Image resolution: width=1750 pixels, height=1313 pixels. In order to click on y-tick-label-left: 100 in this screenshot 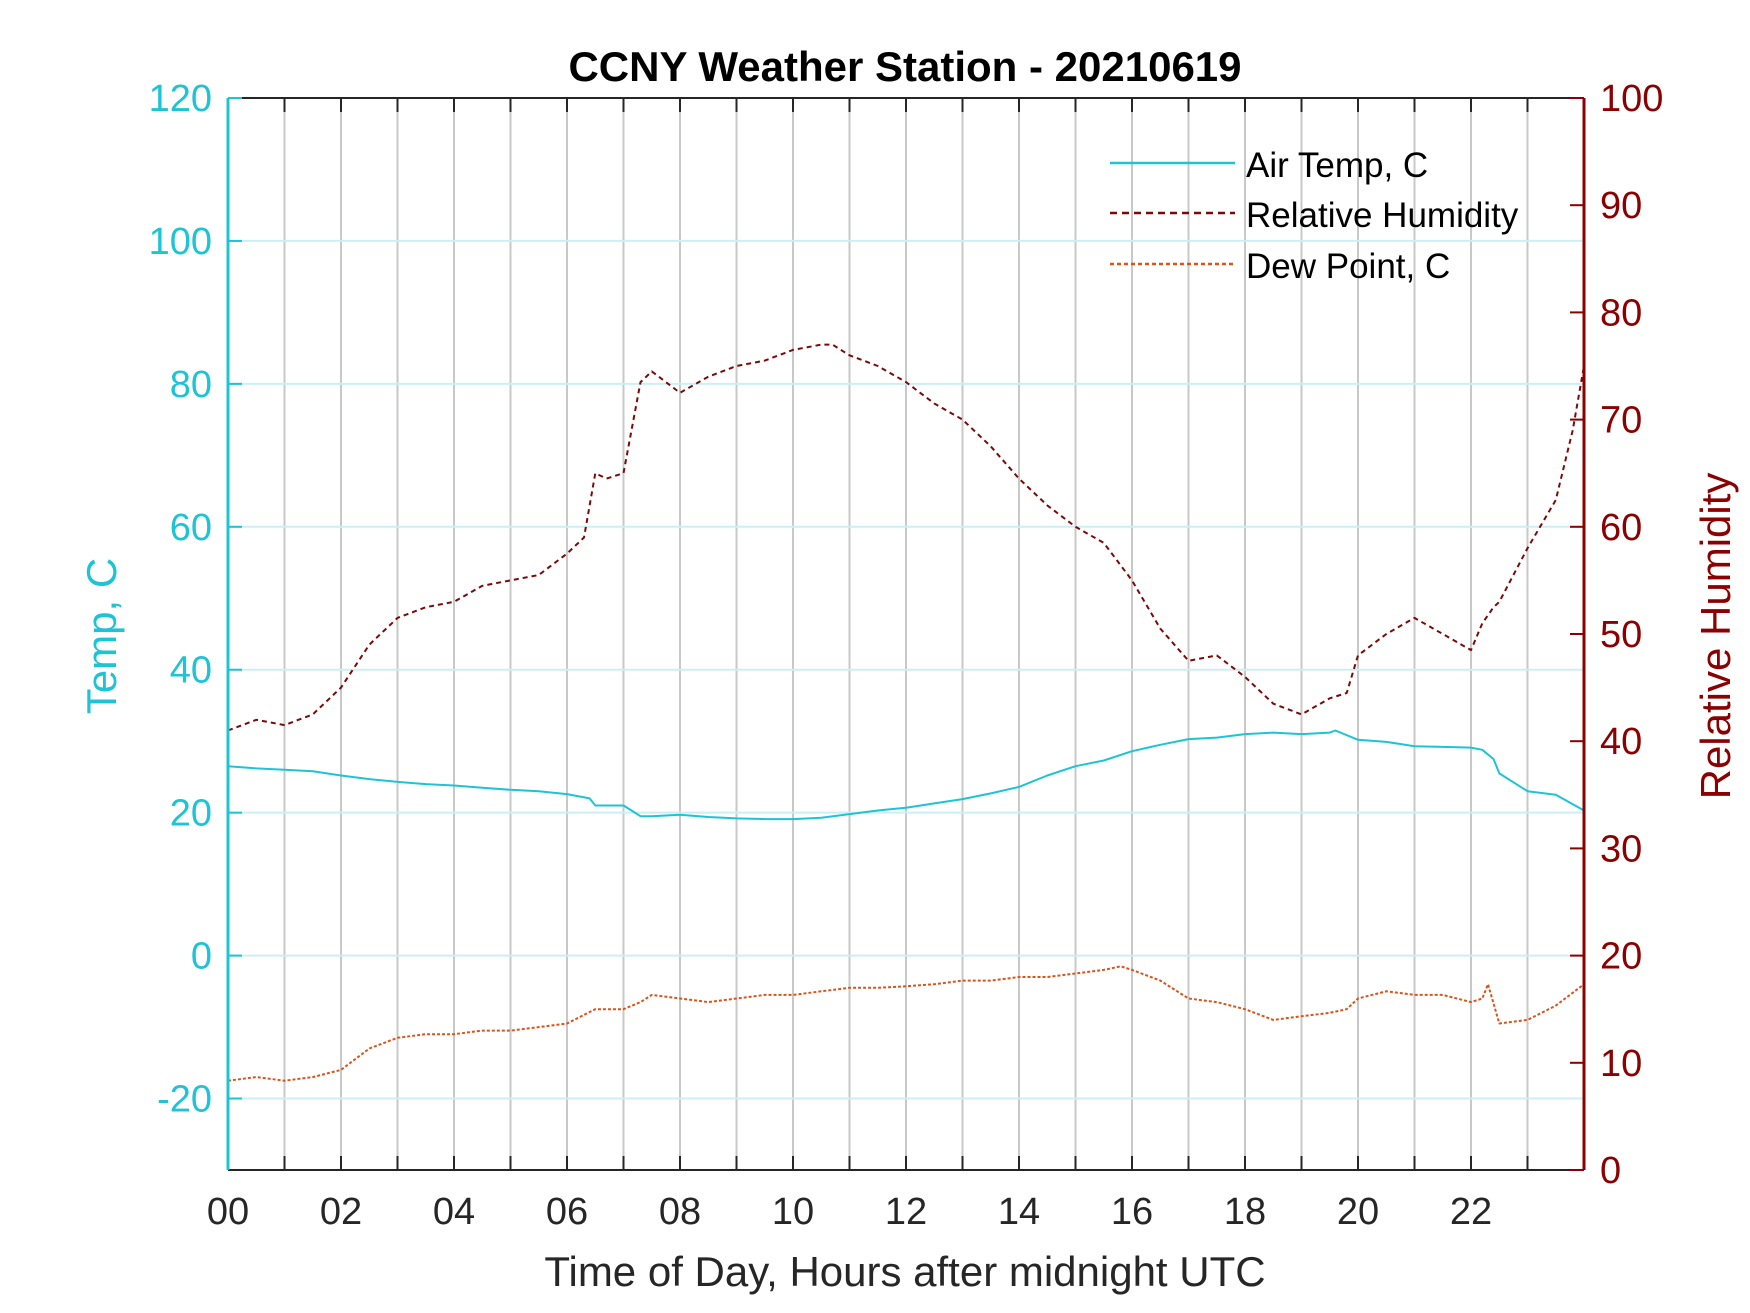, I will do `click(180, 242)`.